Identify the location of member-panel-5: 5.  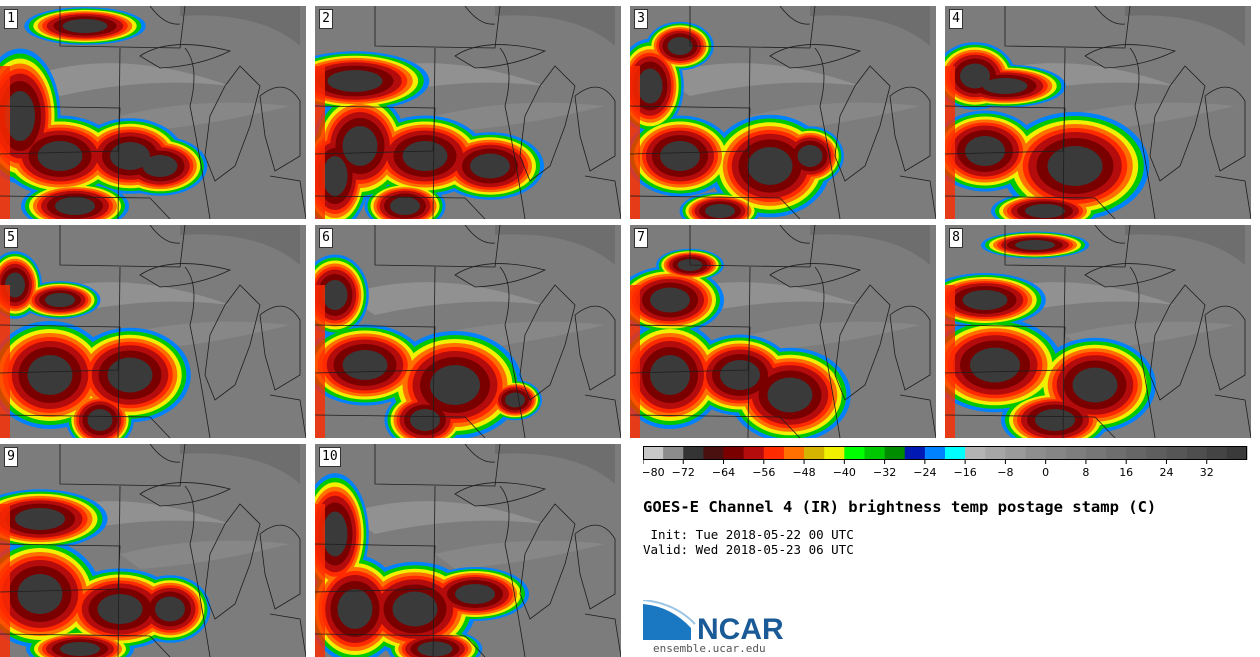
(153, 331).